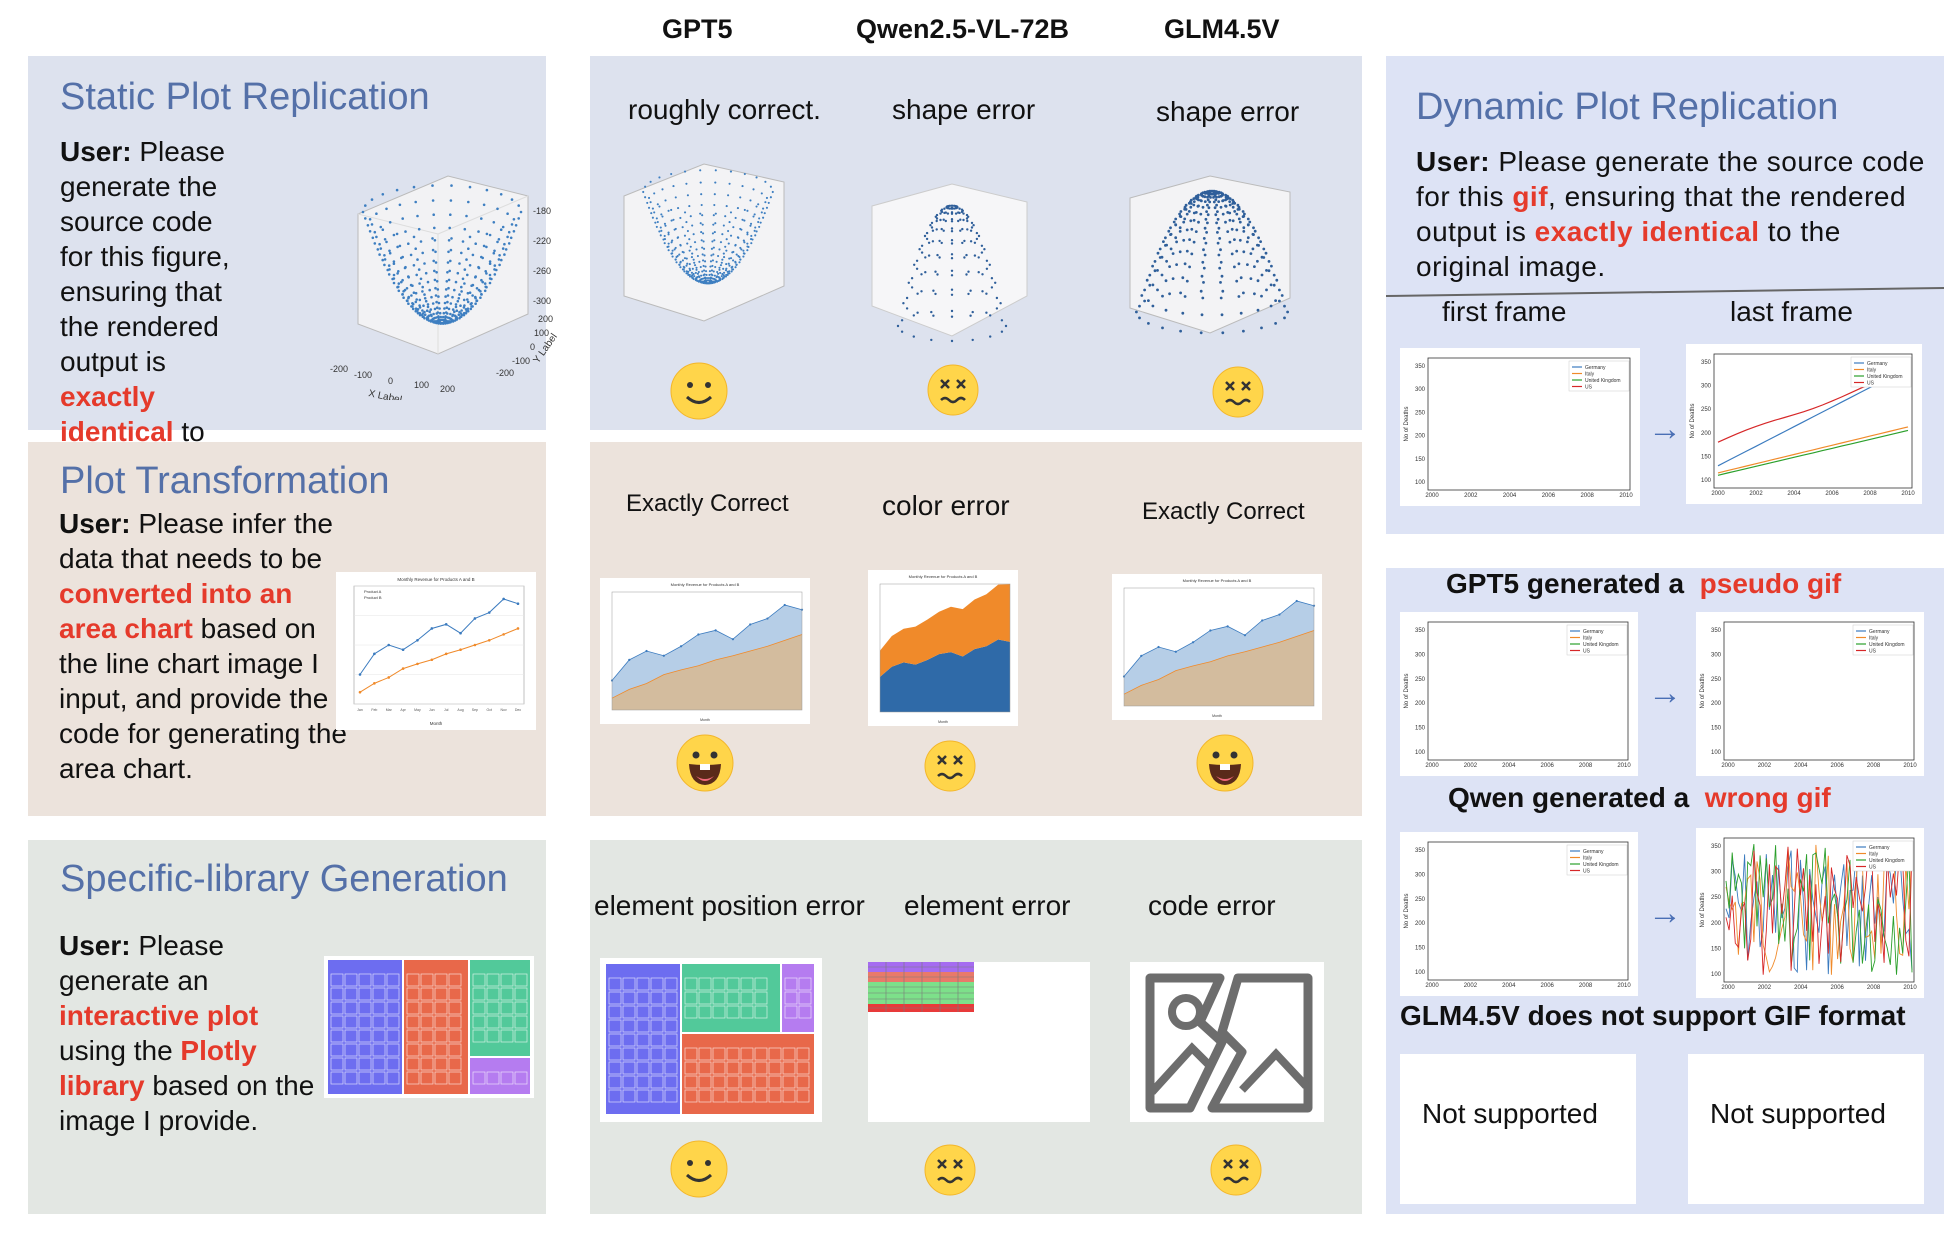 The image size is (1956, 1234). I want to click on y-axis-label: No of Deaths, so click(1693, 420).